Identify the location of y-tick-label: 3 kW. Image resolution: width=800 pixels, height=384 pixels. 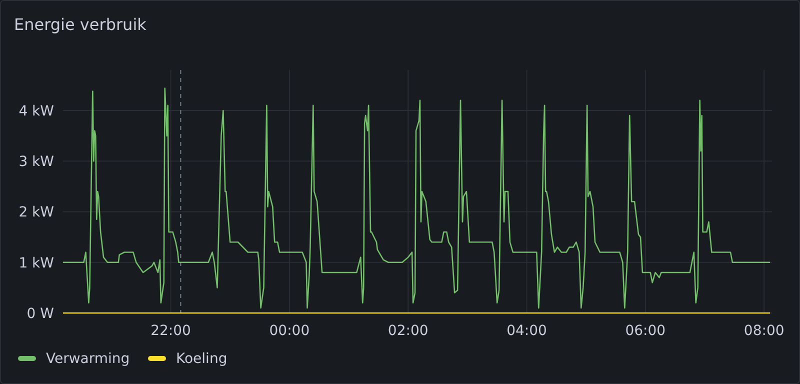
(36, 162).